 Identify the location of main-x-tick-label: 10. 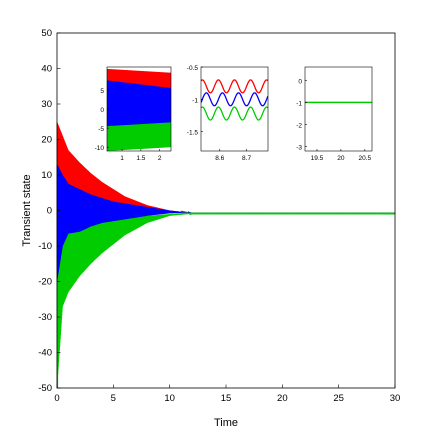
(169, 398).